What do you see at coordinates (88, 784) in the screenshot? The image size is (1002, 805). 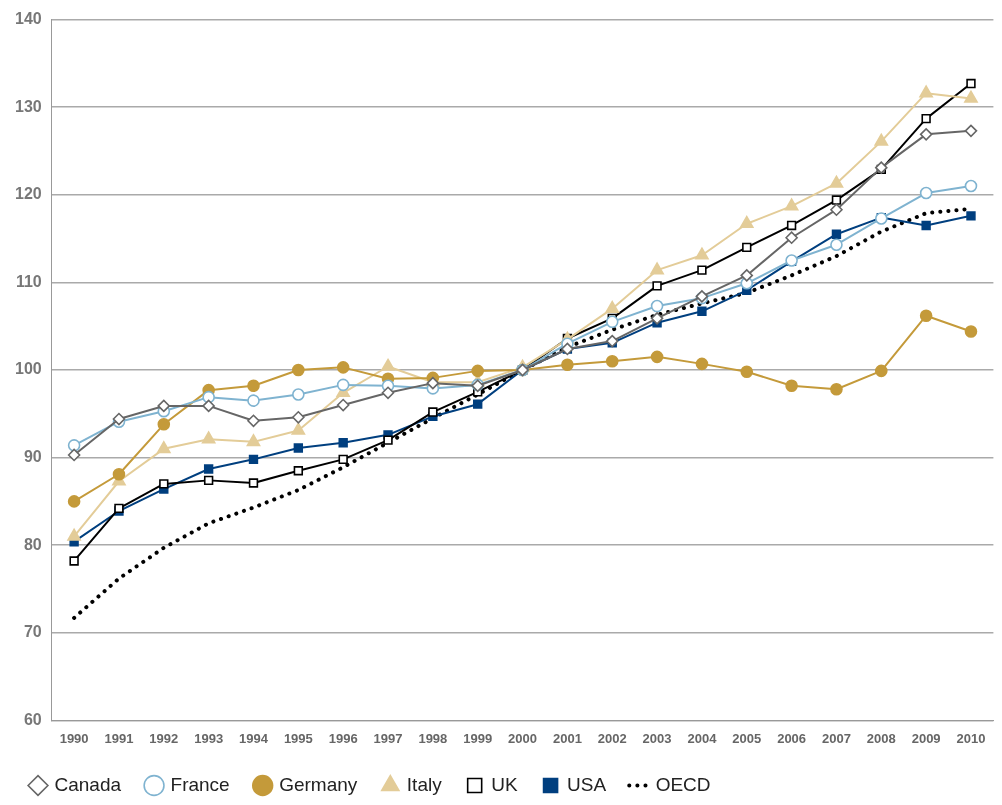 I see `legend-label: Canada` at bounding box center [88, 784].